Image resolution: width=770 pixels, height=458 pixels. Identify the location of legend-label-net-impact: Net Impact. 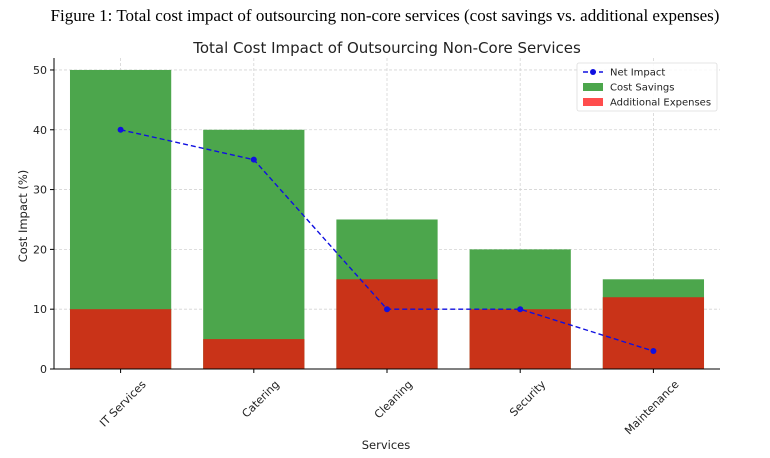
(637, 73).